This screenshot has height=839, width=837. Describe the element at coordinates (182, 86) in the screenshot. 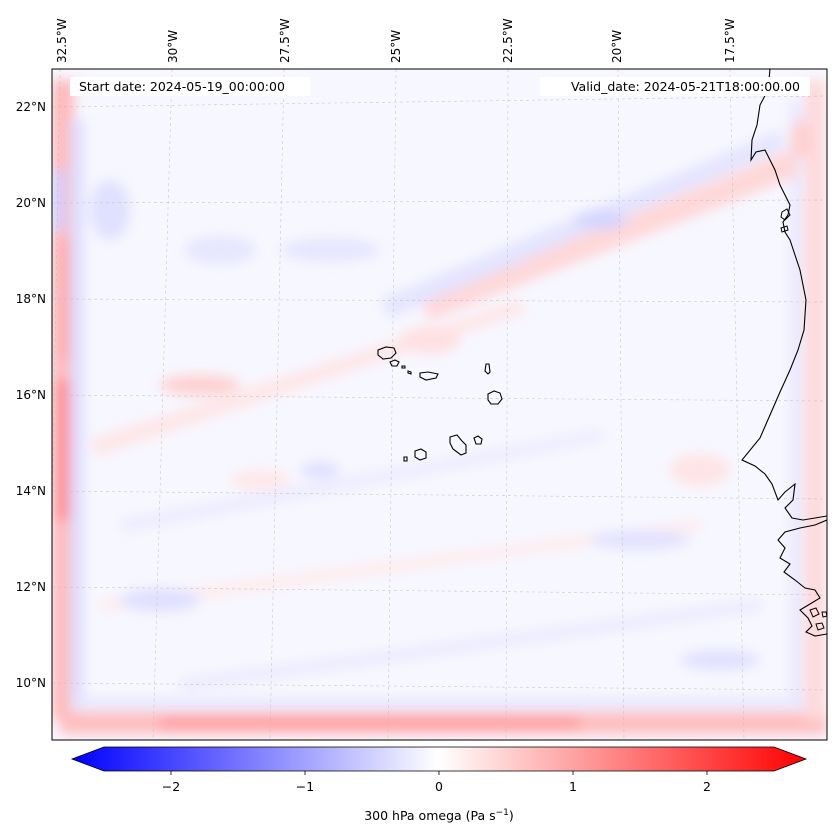

I see `start-date-label: Start date: 2024-05-19_00:00:00` at that location.